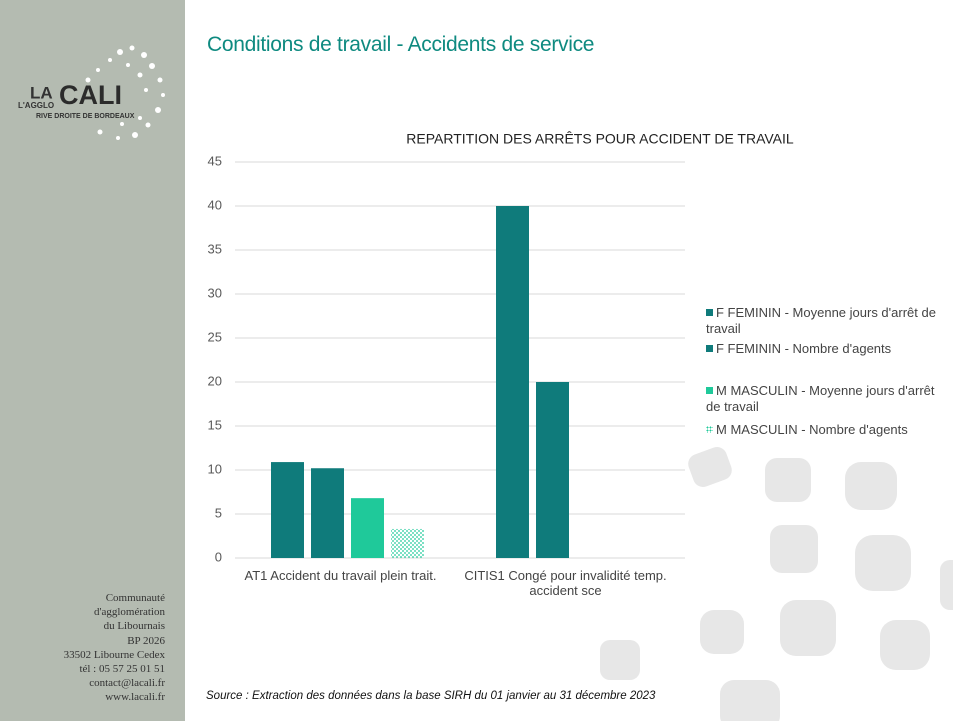 The image size is (953, 721). What do you see at coordinates (127, 683) in the screenshot?
I see `contact-line: contact@lacali.fr` at bounding box center [127, 683].